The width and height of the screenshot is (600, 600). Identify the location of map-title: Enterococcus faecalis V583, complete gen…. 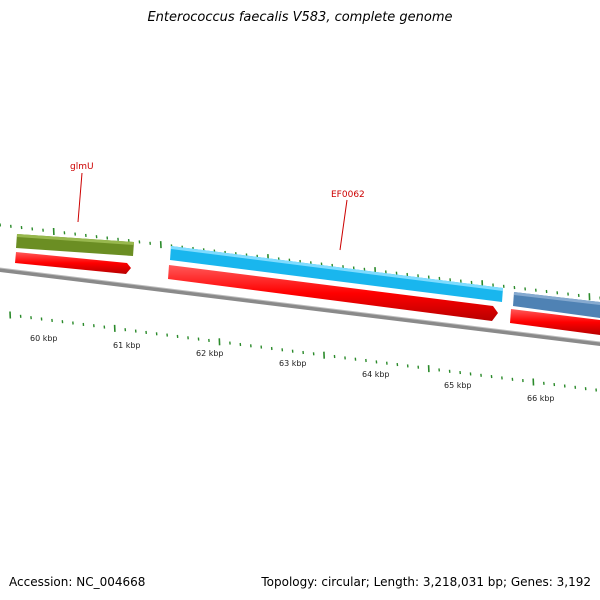
(300, 17).